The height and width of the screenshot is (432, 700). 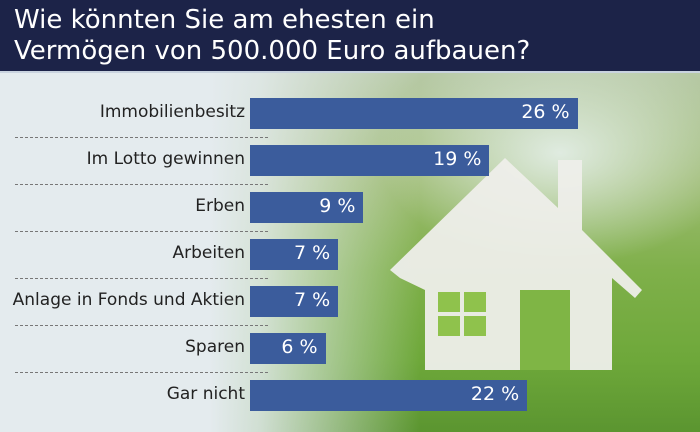 What do you see at coordinates (307, 207) in the screenshot?
I see `bar: 9 %` at bounding box center [307, 207].